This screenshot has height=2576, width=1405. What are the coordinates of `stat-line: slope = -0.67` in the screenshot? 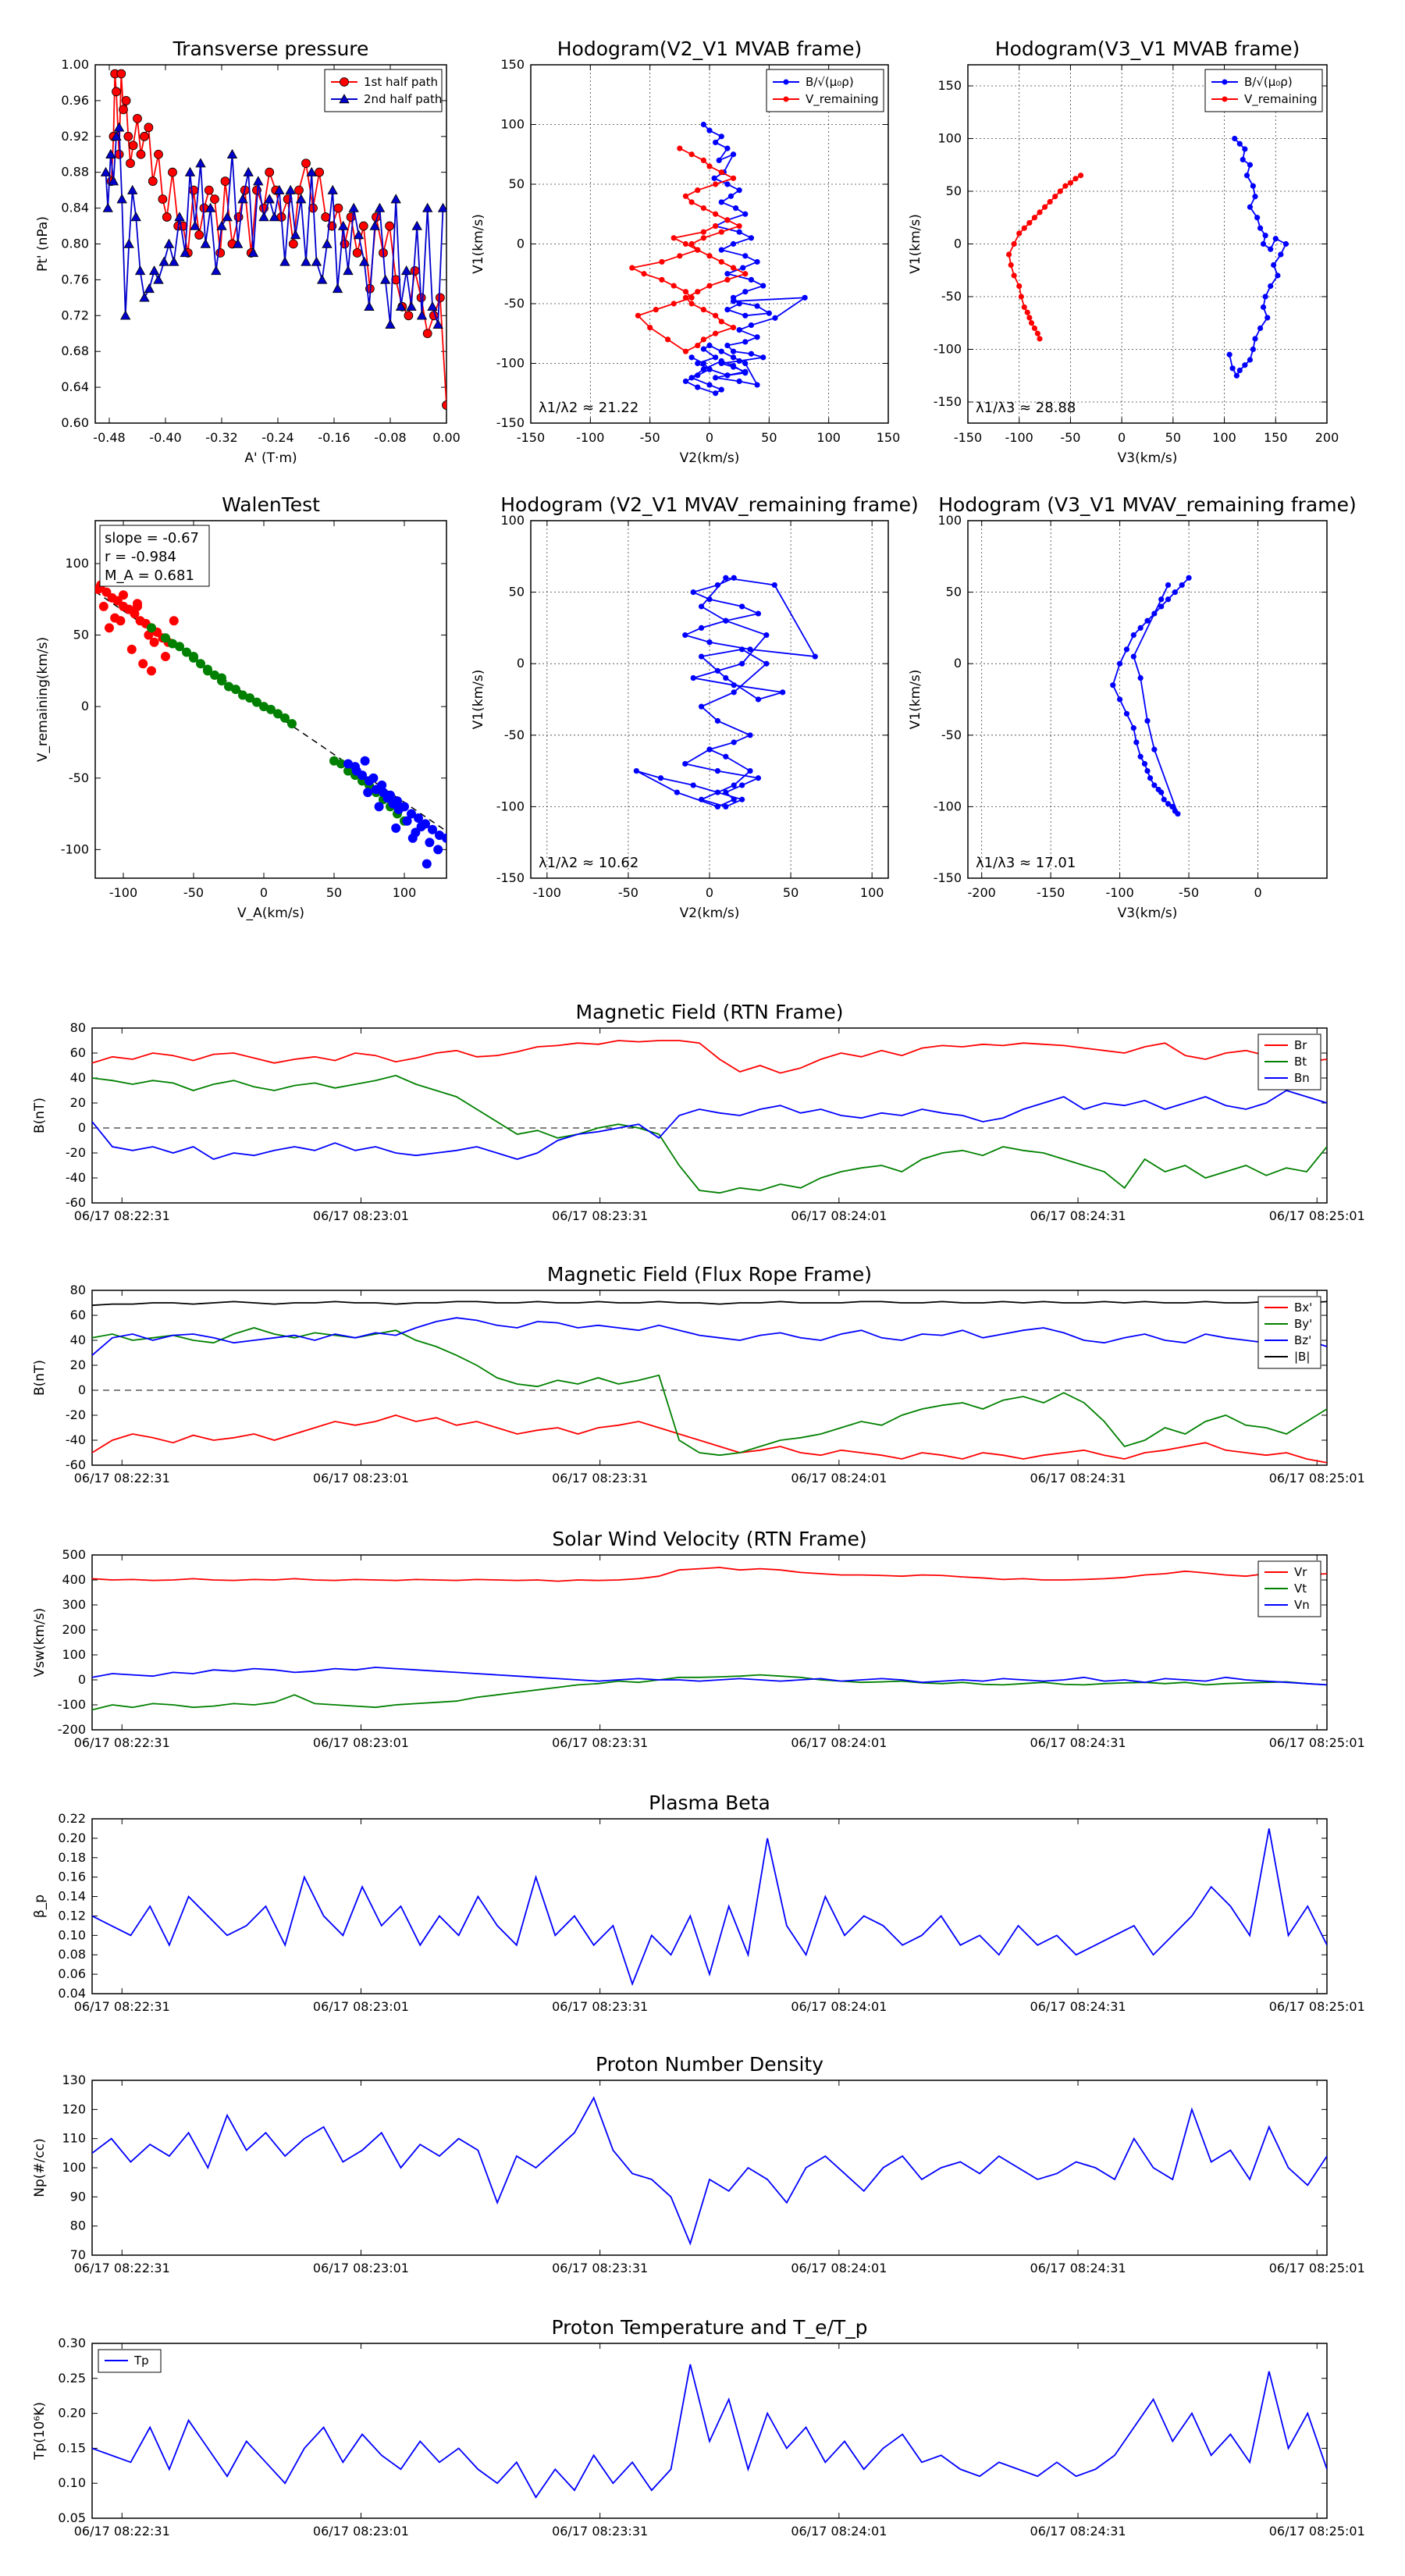 It's located at (152, 538).